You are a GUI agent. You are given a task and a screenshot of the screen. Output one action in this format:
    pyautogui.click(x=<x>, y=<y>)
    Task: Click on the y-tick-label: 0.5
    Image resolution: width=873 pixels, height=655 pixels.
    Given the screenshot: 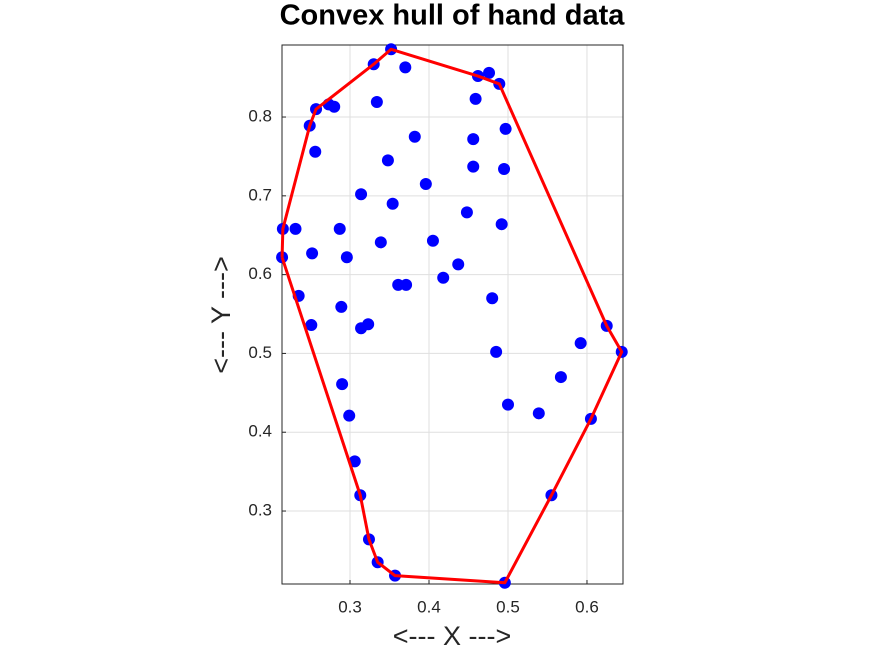 What is the action you would take?
    pyautogui.click(x=260, y=352)
    